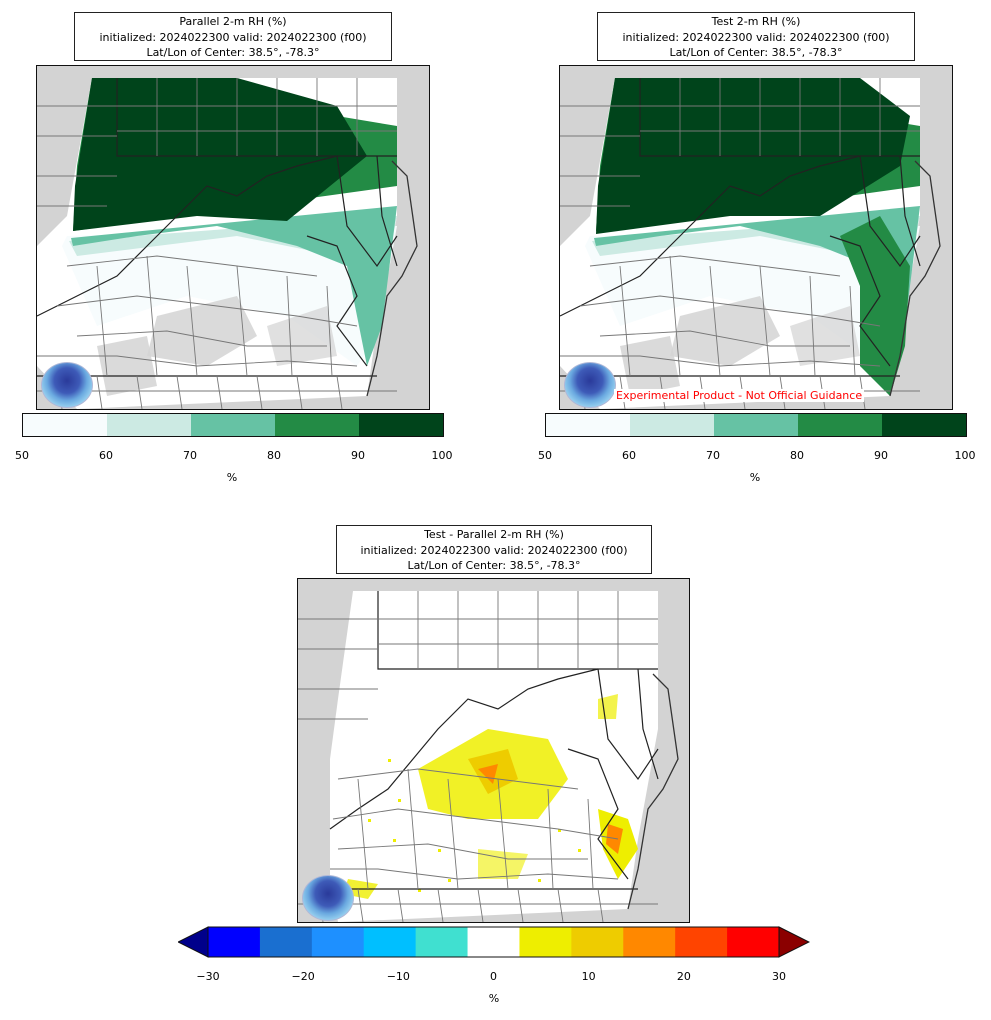  I want to click on cbar-diff-tick: 0, so click(493, 976).